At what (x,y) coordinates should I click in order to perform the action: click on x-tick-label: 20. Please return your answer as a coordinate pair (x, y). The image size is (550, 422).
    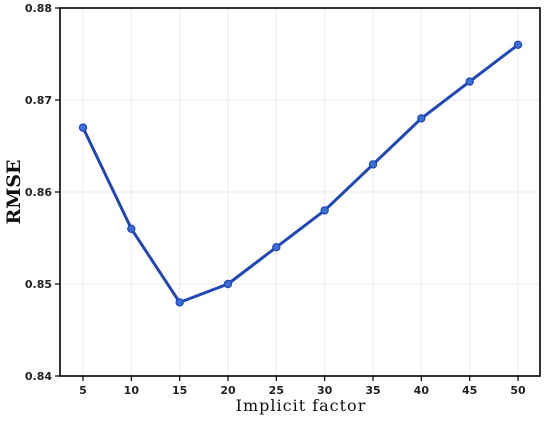
    Looking at the image, I should click on (228, 390).